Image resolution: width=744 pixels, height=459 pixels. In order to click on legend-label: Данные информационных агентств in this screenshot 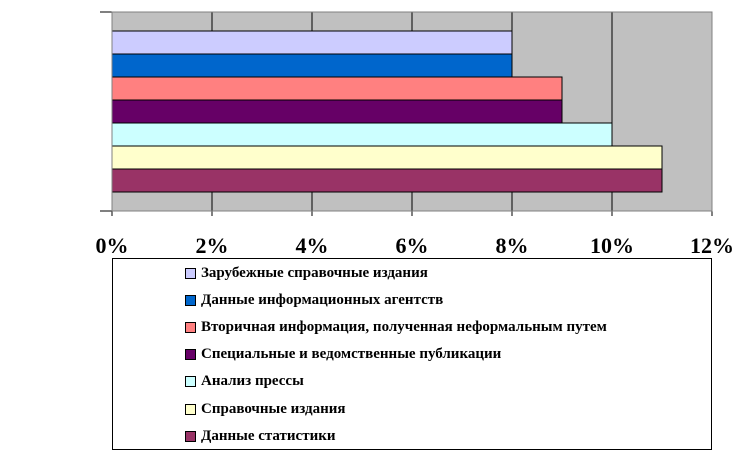, I will do `click(322, 299)`.